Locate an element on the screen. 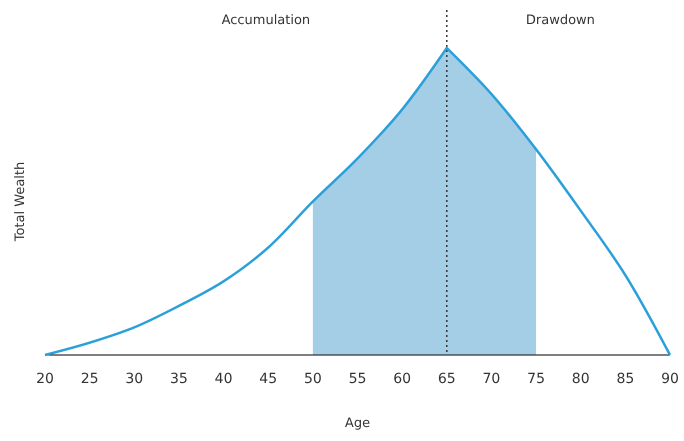  text: Accumulation is located at coordinates (266, 20).